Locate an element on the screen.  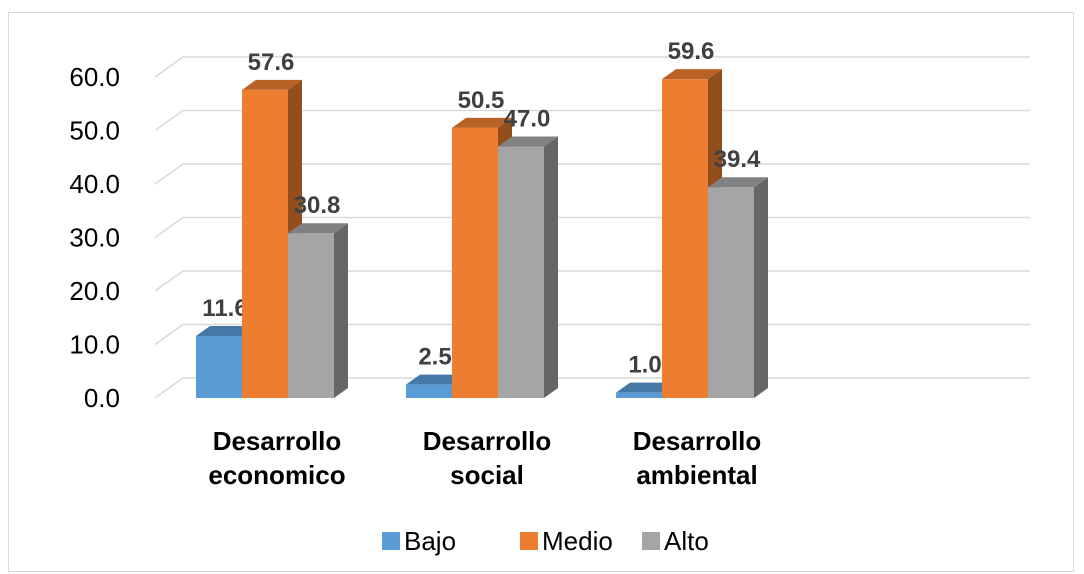
x-tick-label-line: social is located at coordinates (487, 475).